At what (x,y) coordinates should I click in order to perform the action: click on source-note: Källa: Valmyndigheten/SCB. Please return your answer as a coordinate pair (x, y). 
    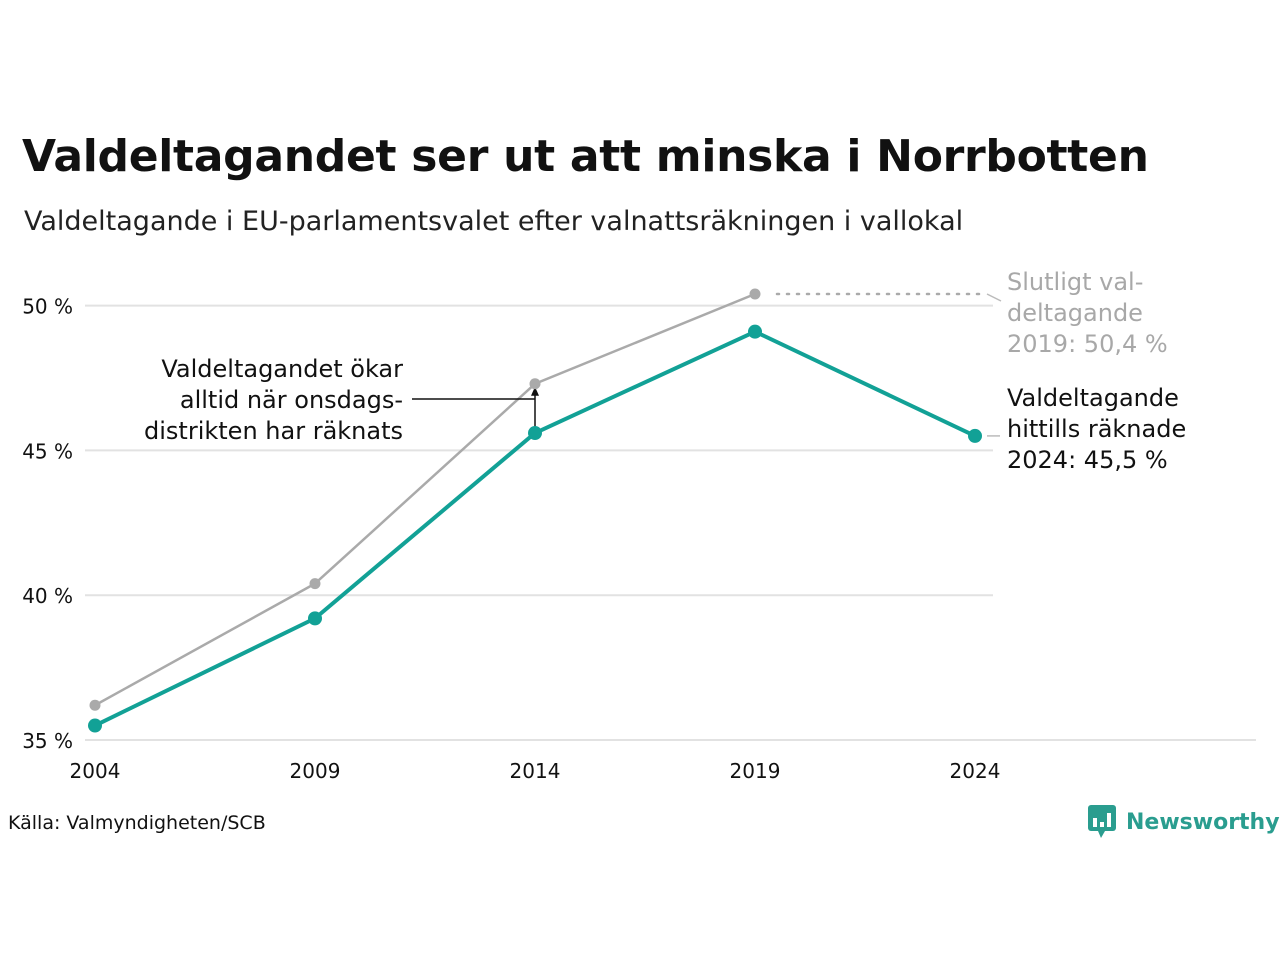
    Looking at the image, I should click on (137, 823).